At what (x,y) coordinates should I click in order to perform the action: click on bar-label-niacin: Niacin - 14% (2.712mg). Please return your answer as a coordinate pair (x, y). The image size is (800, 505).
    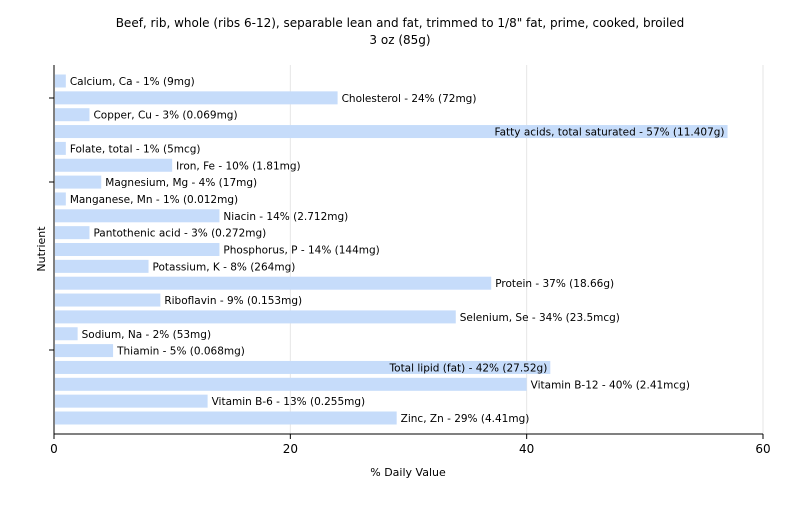
    Looking at the image, I should click on (285, 217).